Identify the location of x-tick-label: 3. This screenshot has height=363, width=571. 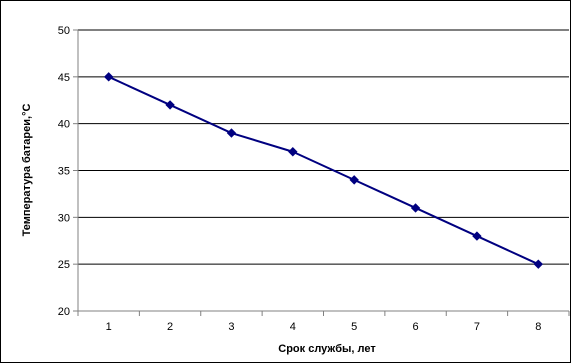
(231, 327).